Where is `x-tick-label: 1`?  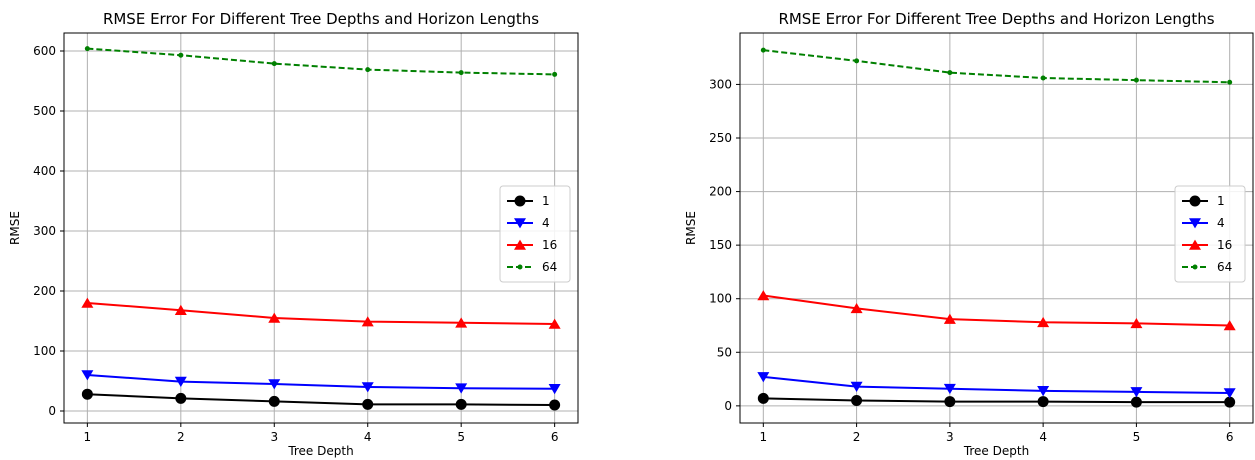
x-tick-label: 1 is located at coordinates (763, 437).